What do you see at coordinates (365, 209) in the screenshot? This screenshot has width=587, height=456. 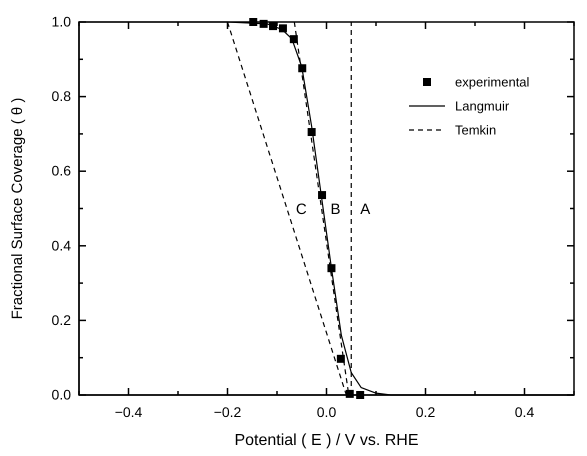 I see `annotation: A` at bounding box center [365, 209].